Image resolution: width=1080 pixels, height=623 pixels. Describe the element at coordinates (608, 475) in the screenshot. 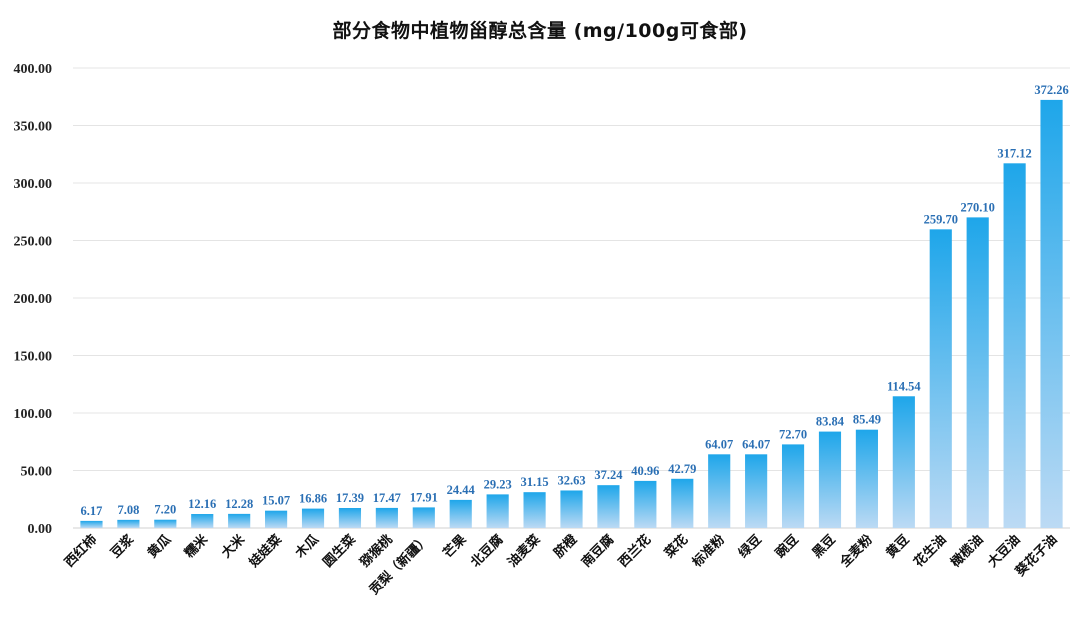

I see `data-label: 37.24` at that location.